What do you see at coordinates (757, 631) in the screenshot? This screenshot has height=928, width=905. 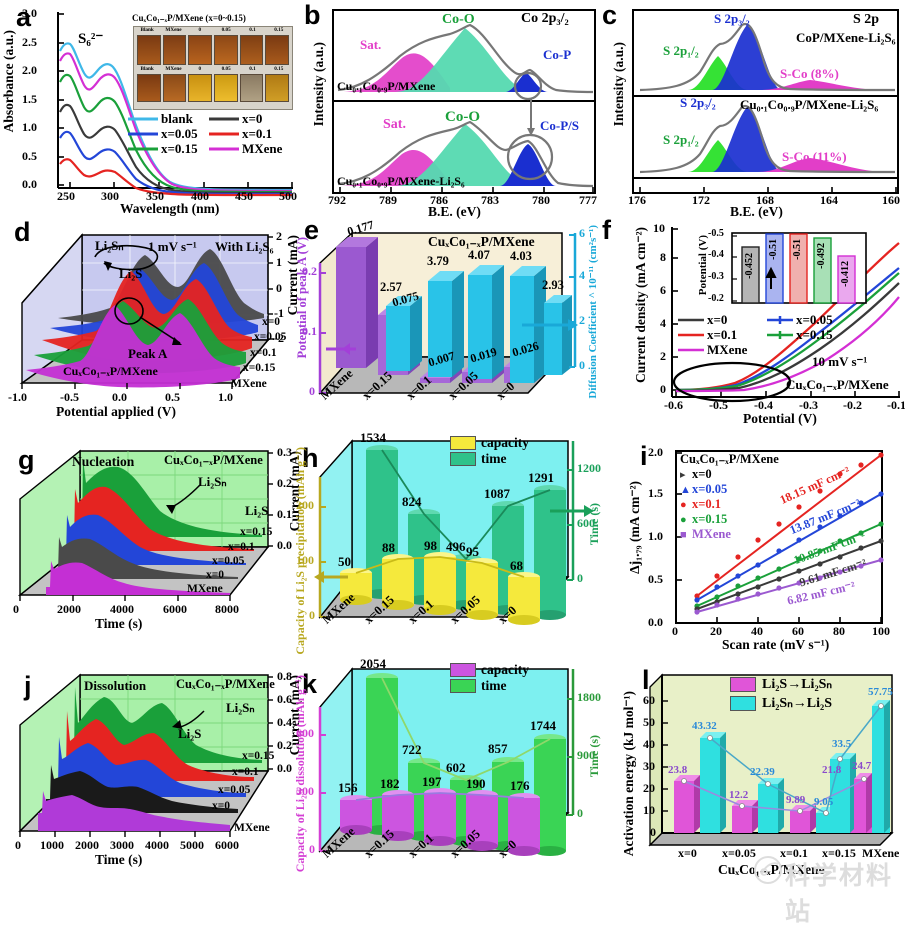 I see `panel-i-xtick-2: 40` at bounding box center [757, 631].